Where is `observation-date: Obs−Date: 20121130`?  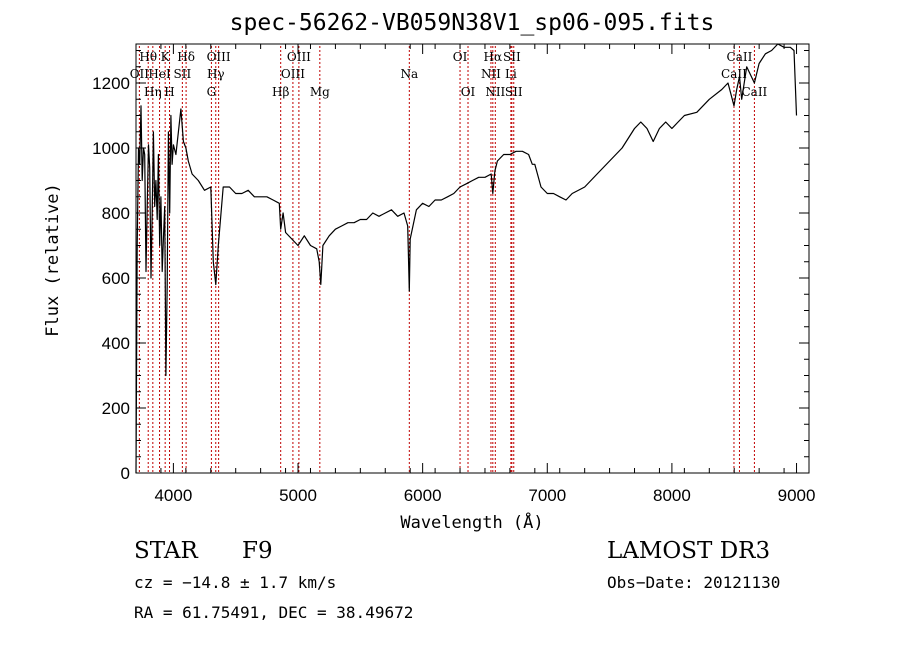 observation-date: Obs−Date: 20121130 is located at coordinates (694, 582).